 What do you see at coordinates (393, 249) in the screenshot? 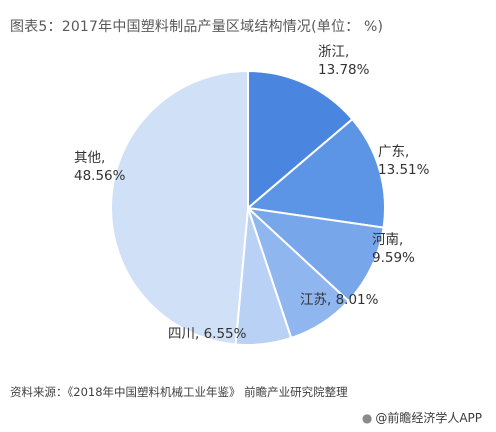
I see `slice-label-3: 河南, 9.59%` at bounding box center [393, 249].